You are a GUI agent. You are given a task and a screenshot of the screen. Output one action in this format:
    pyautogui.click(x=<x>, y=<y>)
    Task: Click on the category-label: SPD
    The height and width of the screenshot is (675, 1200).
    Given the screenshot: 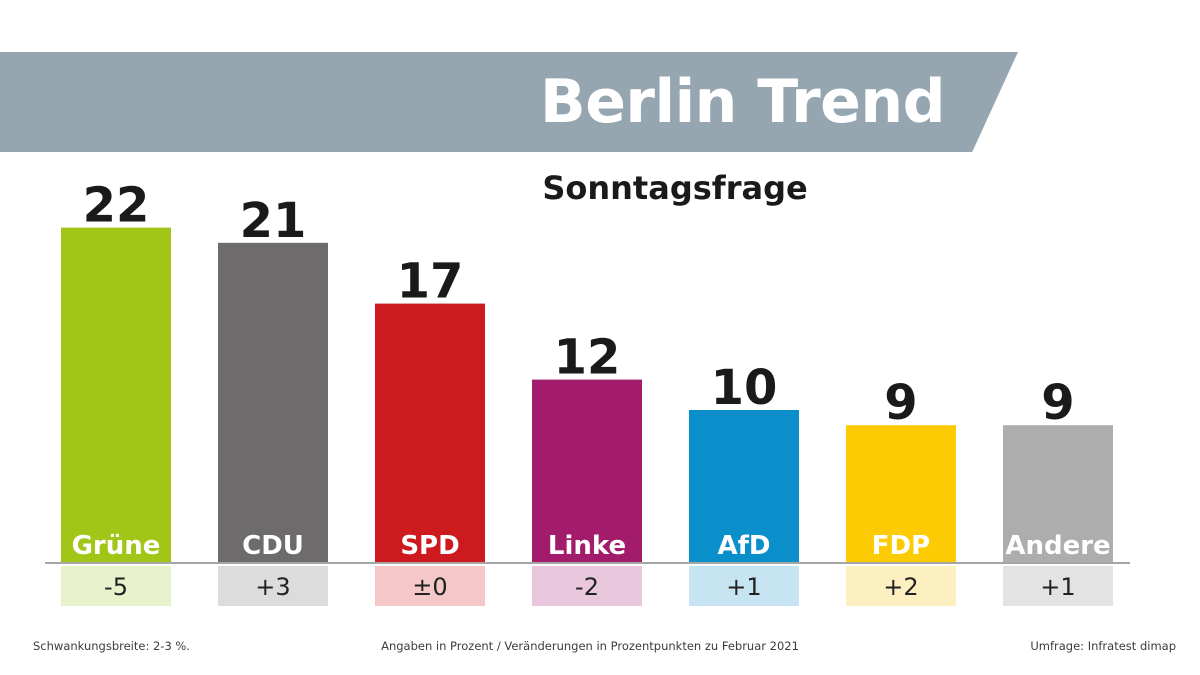 What is the action you would take?
    pyautogui.click(x=429, y=546)
    